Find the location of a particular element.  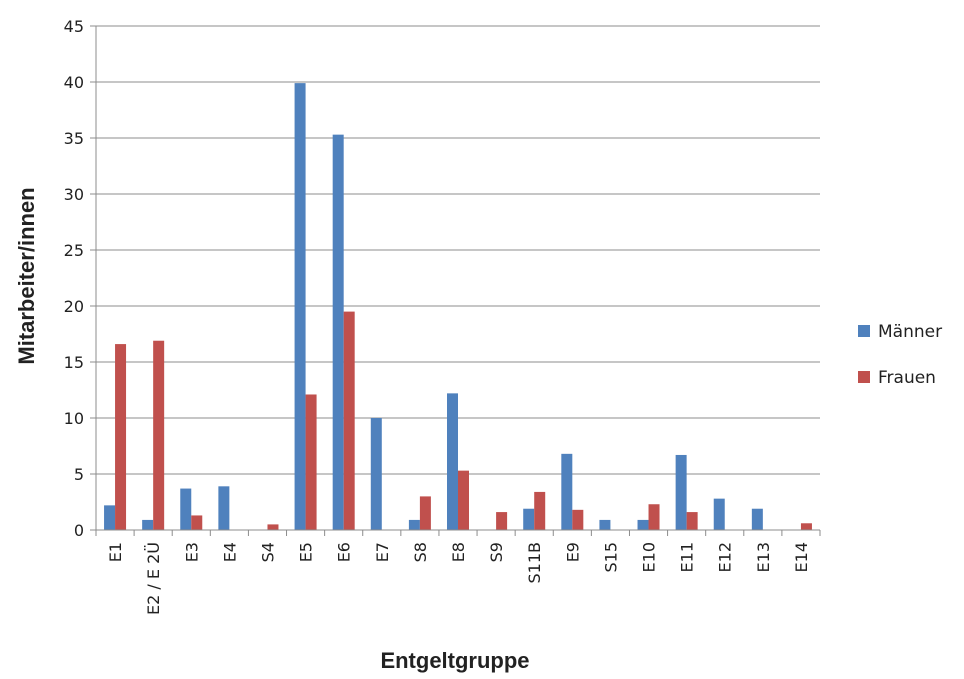

legend-label: Männer is located at coordinates (910, 332).